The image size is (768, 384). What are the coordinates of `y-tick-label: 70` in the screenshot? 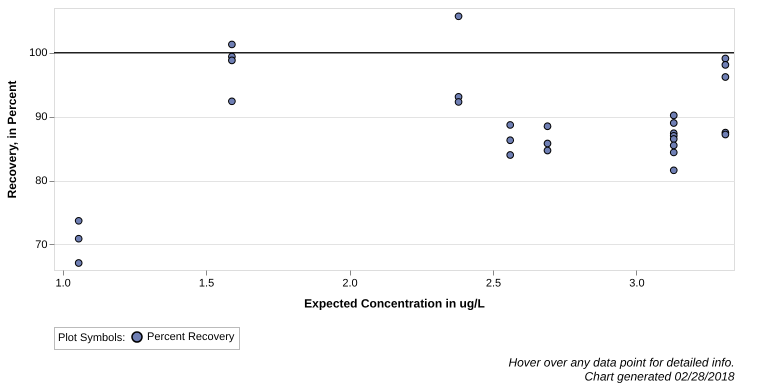 It's located at (41, 244).